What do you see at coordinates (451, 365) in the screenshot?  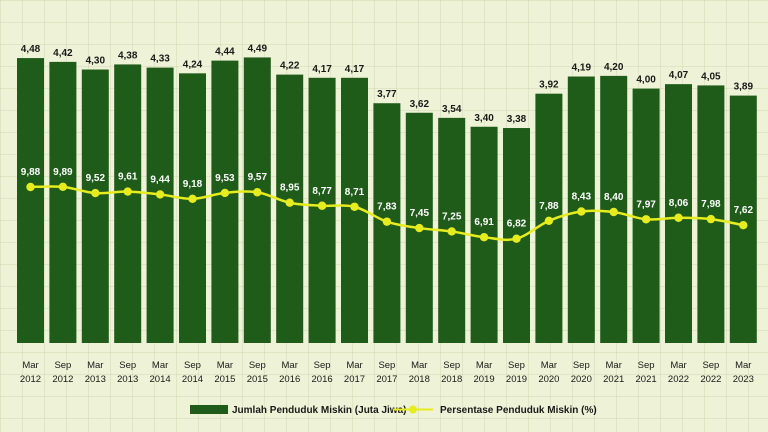 I see `tick-month-13: Sep` at bounding box center [451, 365].